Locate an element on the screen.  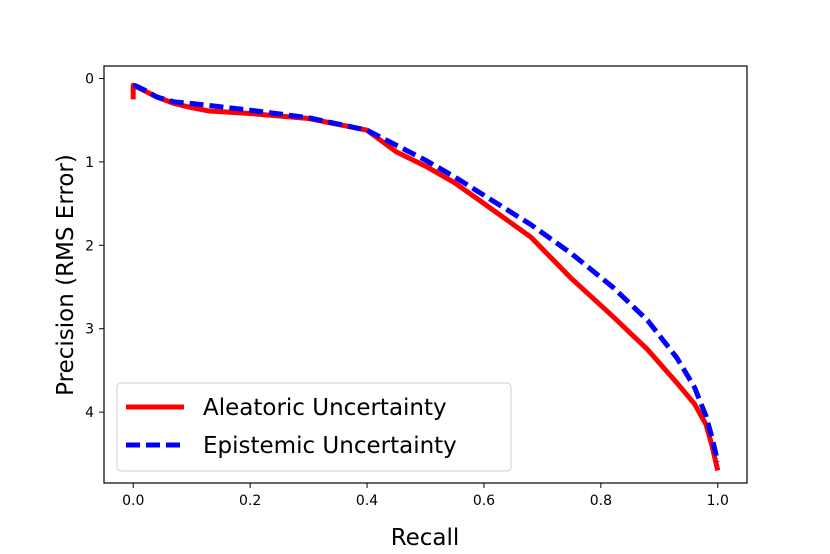
x-tick-label: 0.2 is located at coordinates (250, 501).